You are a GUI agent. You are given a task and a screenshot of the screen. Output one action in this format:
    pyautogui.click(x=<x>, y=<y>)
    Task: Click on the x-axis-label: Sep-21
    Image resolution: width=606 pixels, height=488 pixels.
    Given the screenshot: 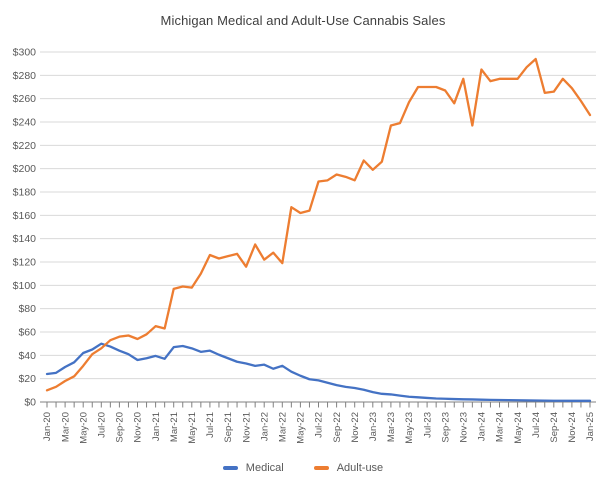 What is the action you would take?
    pyautogui.click(x=228, y=427)
    